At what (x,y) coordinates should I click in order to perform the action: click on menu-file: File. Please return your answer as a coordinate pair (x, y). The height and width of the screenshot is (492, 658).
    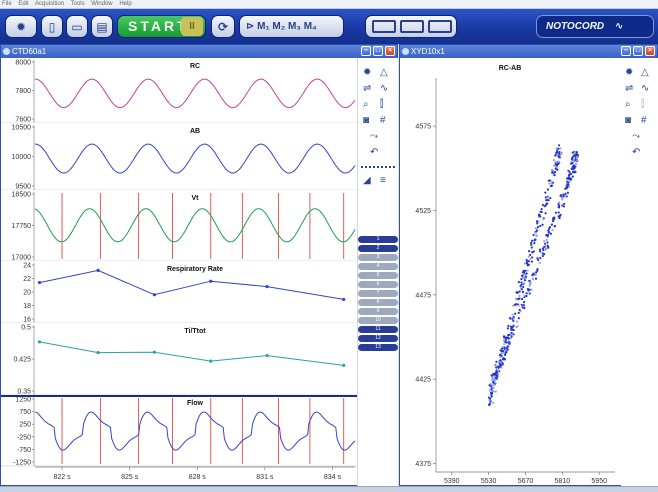
    Looking at the image, I should click on (7, 4).